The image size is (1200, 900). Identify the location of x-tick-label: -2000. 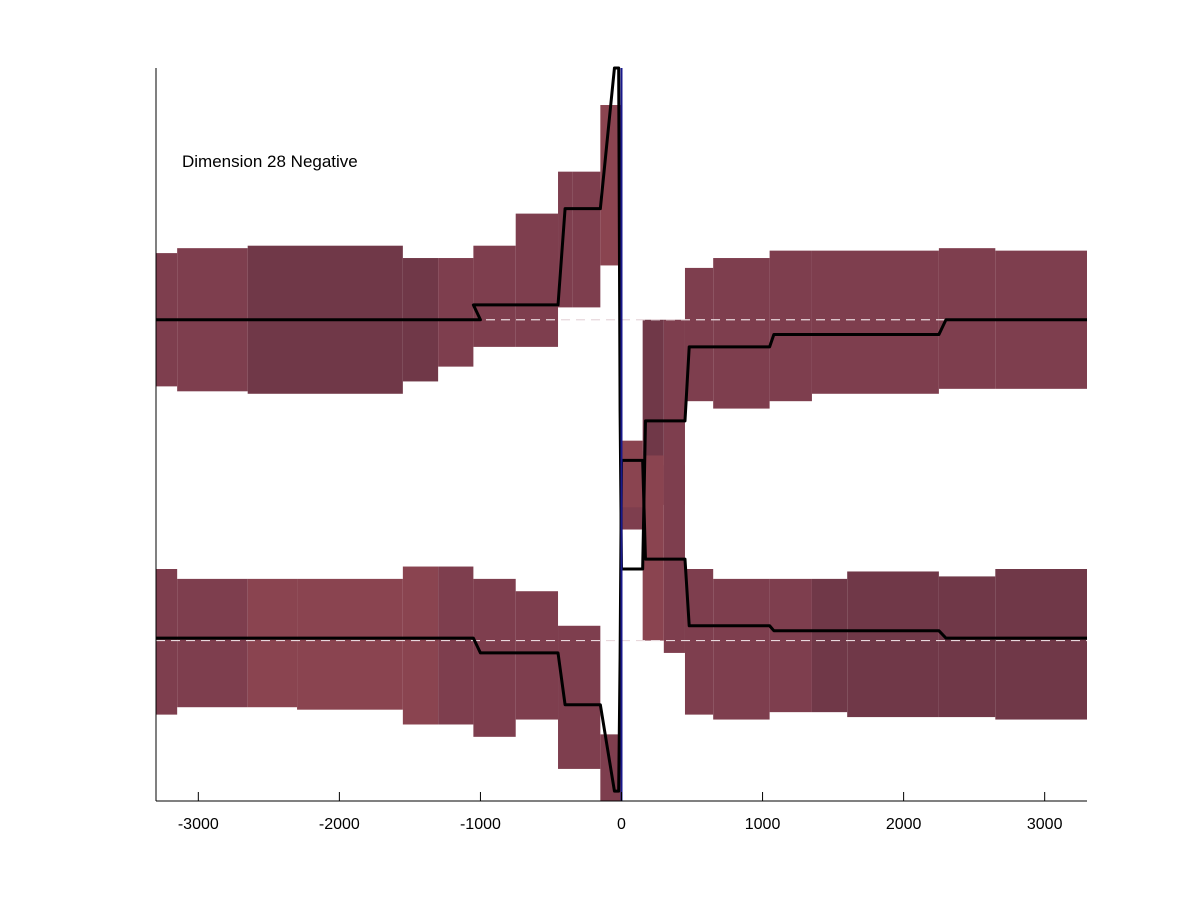
(339, 824).